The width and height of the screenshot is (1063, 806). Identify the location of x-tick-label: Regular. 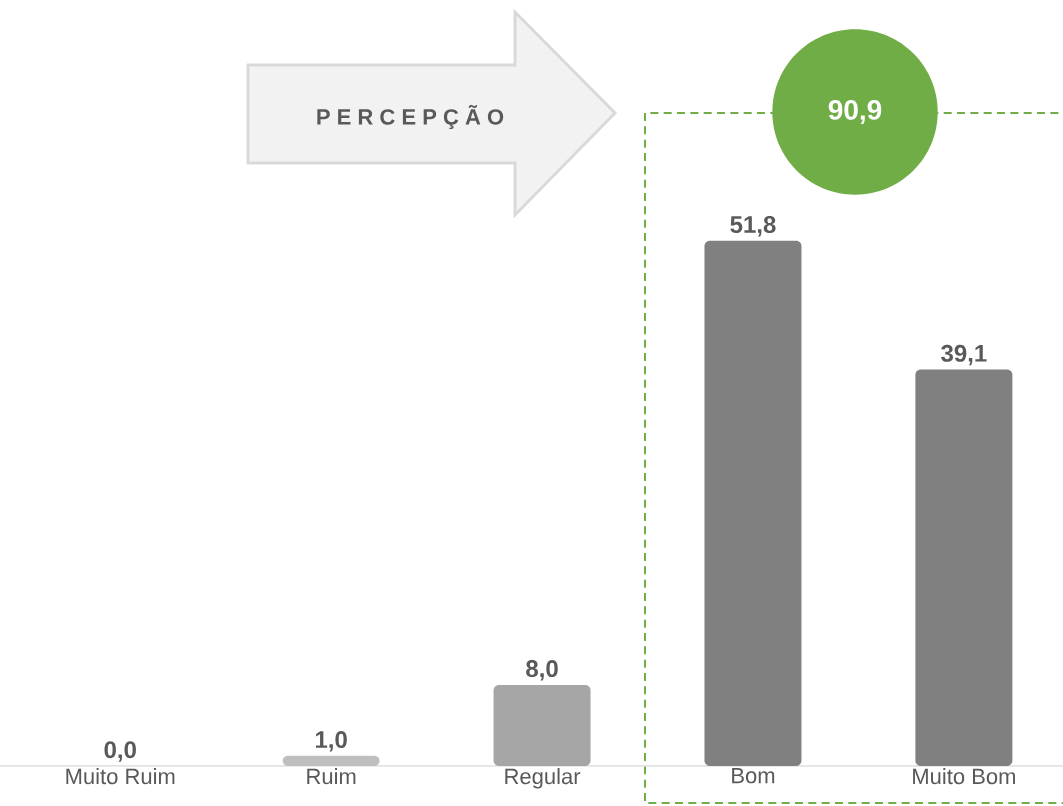
(543, 778).